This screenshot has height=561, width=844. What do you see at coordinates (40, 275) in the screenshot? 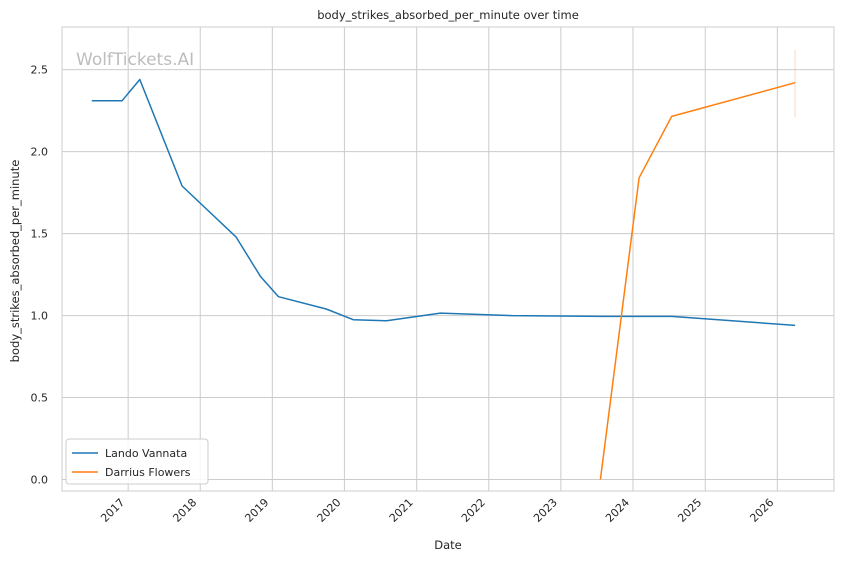
I see `y-axis-ticks: 0.0 0.5 1.0 1.5 2.0 2.5` at bounding box center [40, 275].